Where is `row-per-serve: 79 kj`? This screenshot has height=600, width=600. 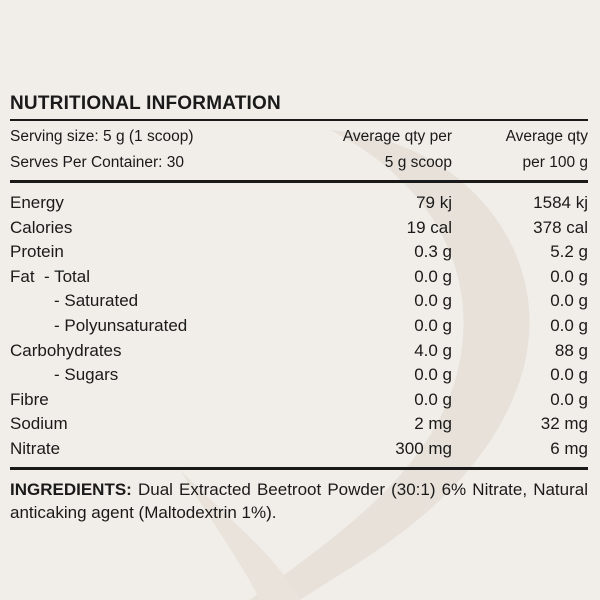
row-per-serve: 79 kj is located at coordinates (434, 202).